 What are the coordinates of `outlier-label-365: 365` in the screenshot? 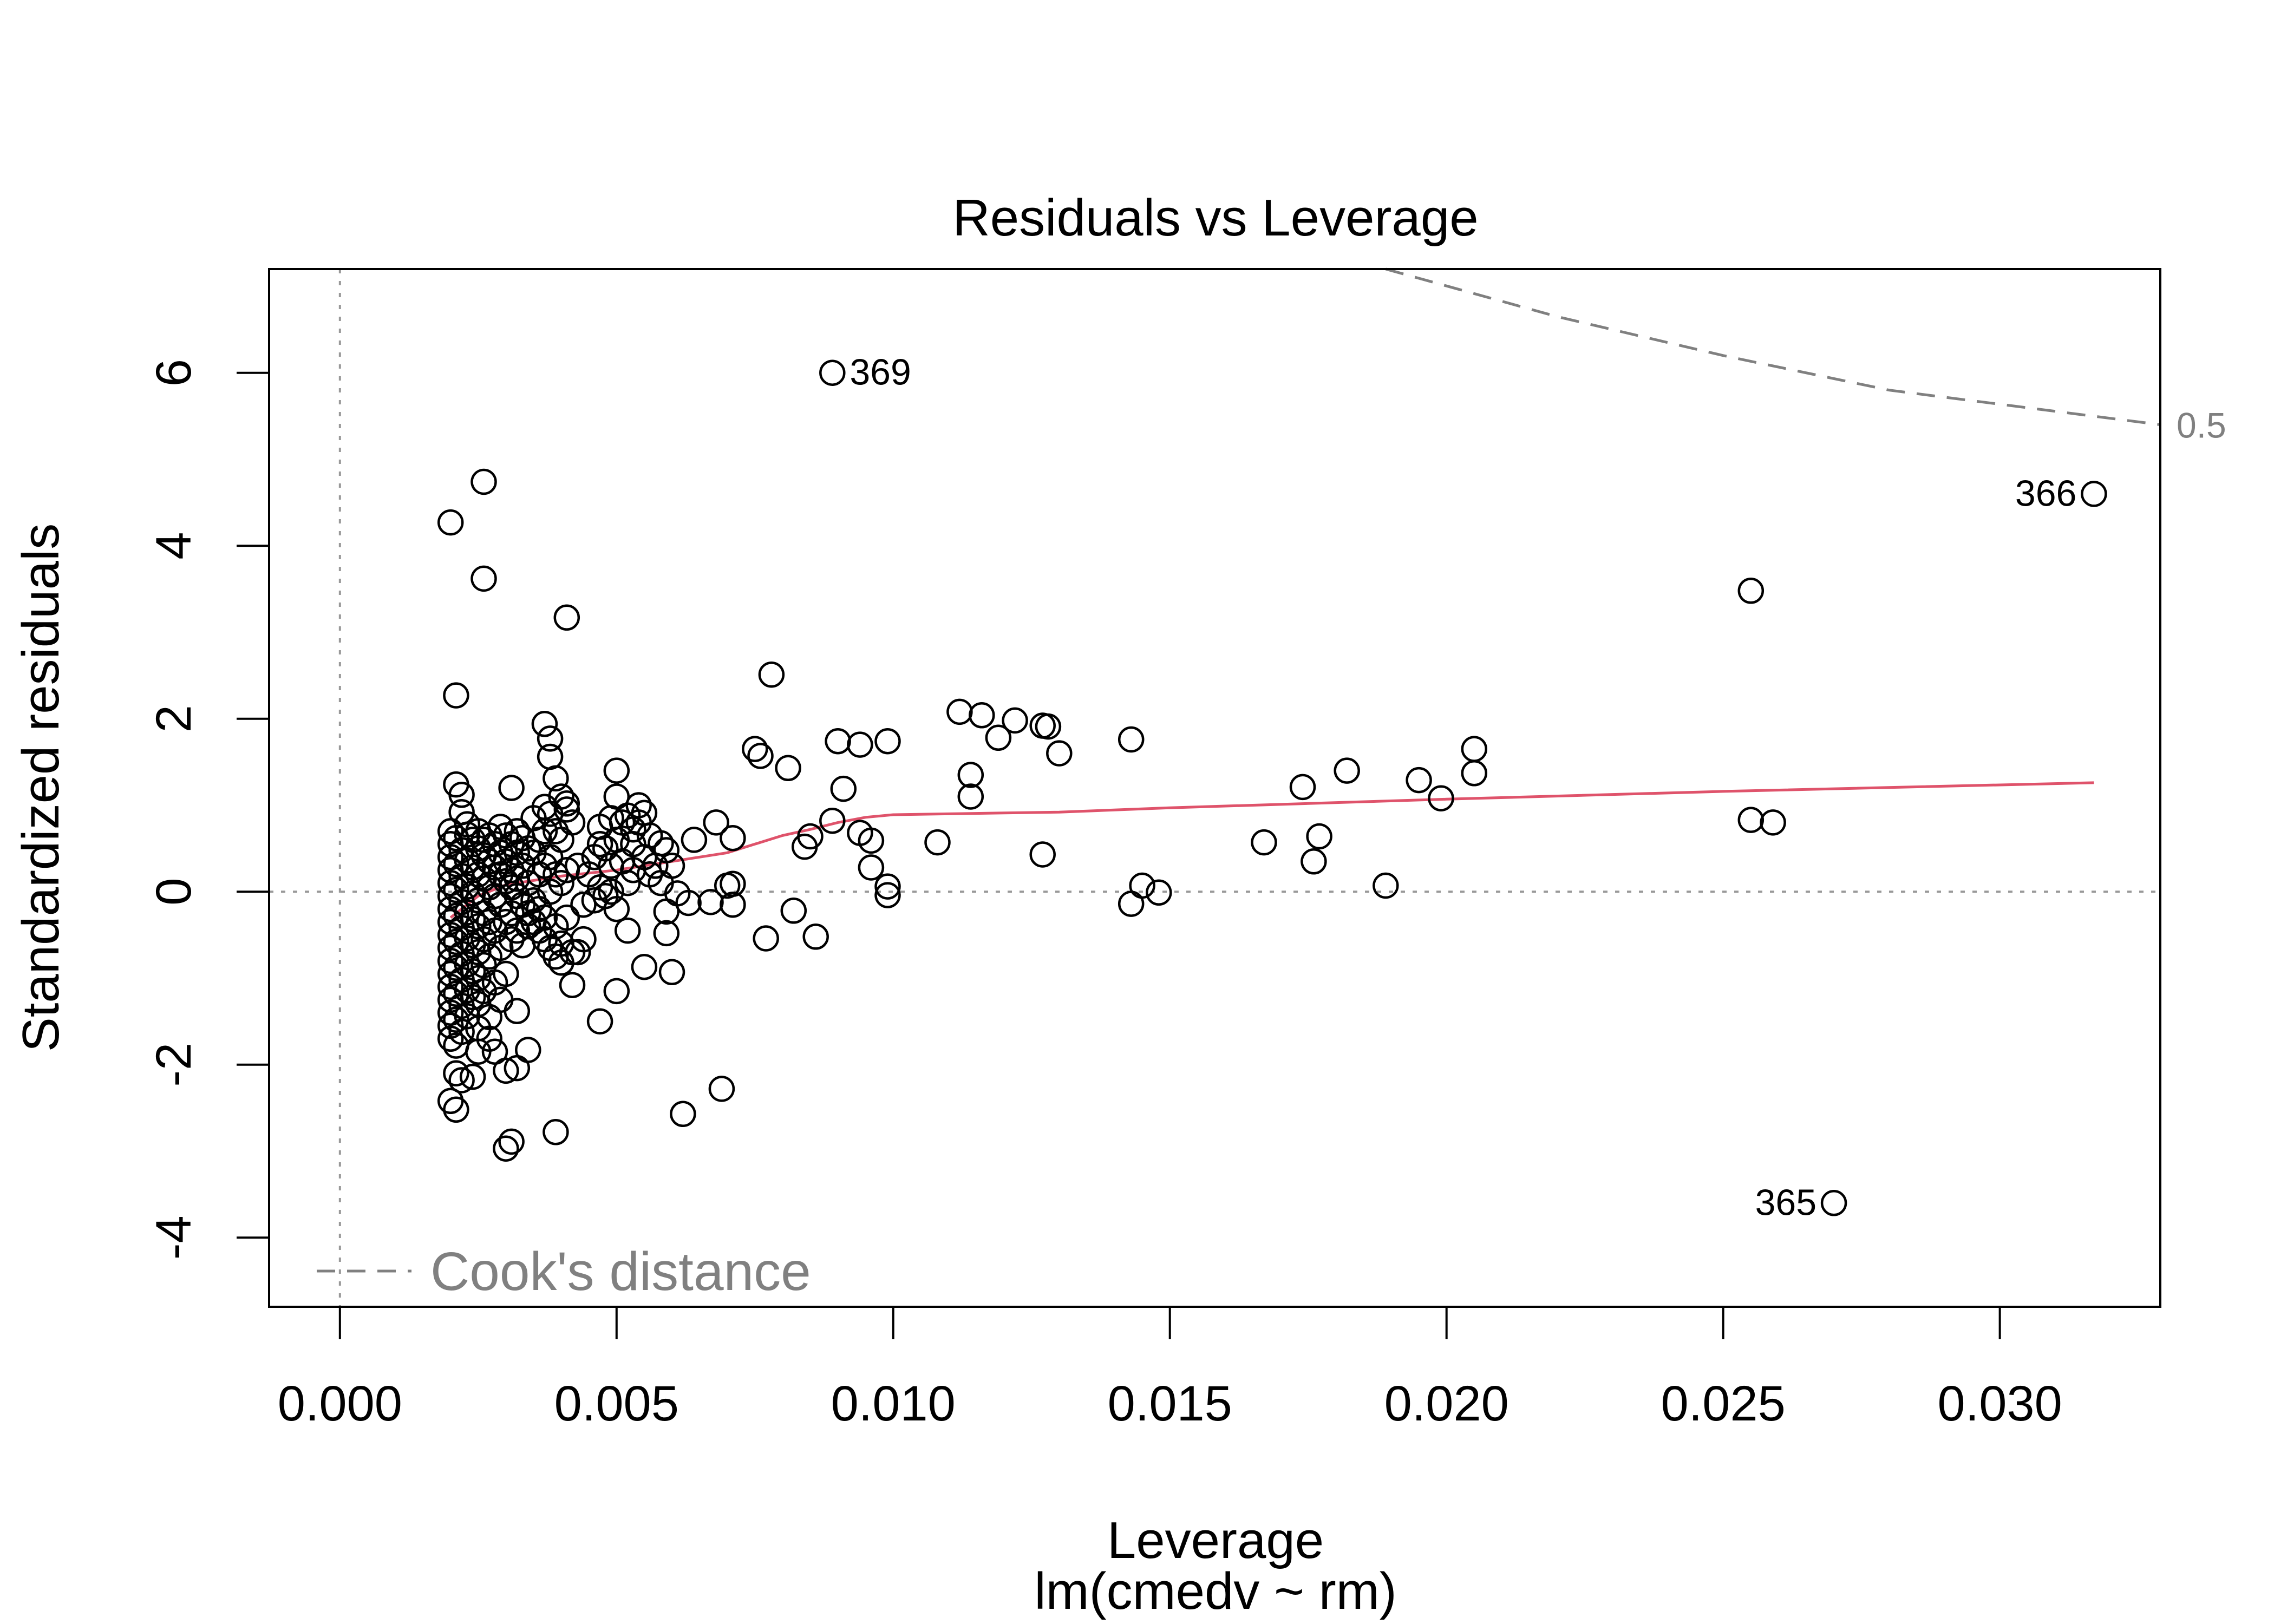 It's located at (1786, 1202).